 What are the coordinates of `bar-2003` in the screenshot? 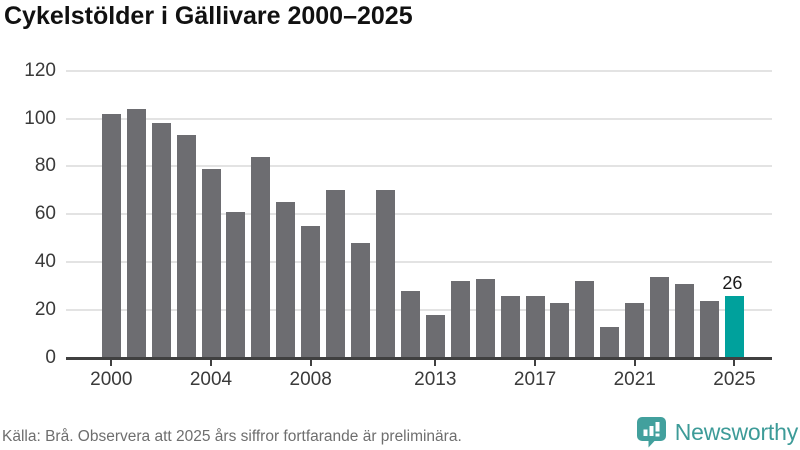 It's located at (186, 246).